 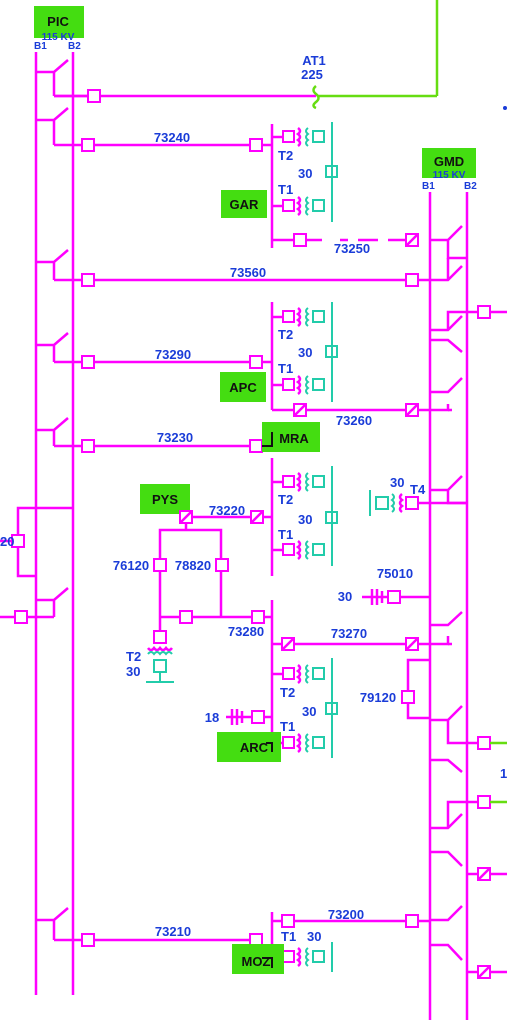 I want to click on at1-coil-icon, so click(x=316, y=97).